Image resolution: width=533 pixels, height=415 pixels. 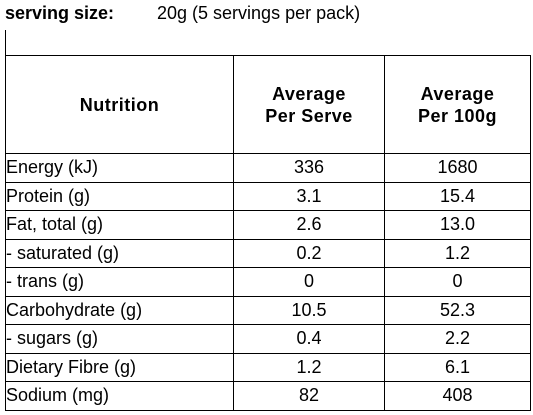 What do you see at coordinates (119, 339) in the screenshot?
I see `nutrient-name: - sugars (g)` at bounding box center [119, 339].